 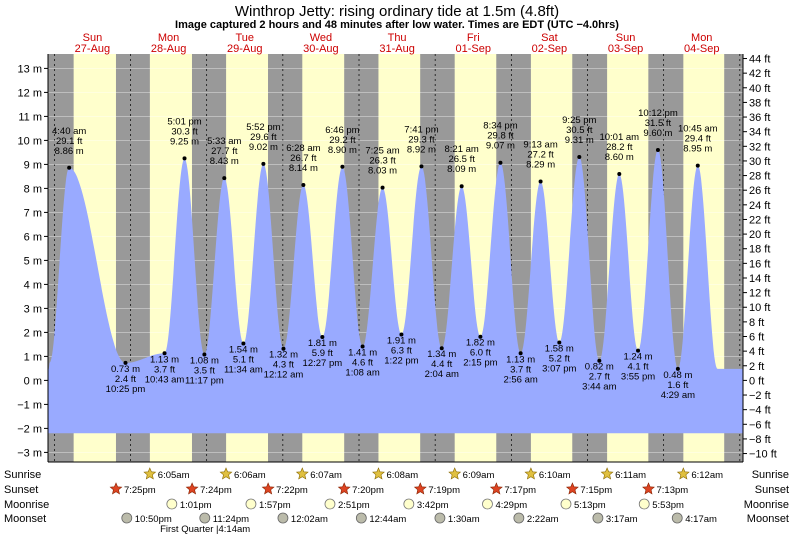 I want to click on moonrise-time: 5:53pm, so click(x=668, y=505).